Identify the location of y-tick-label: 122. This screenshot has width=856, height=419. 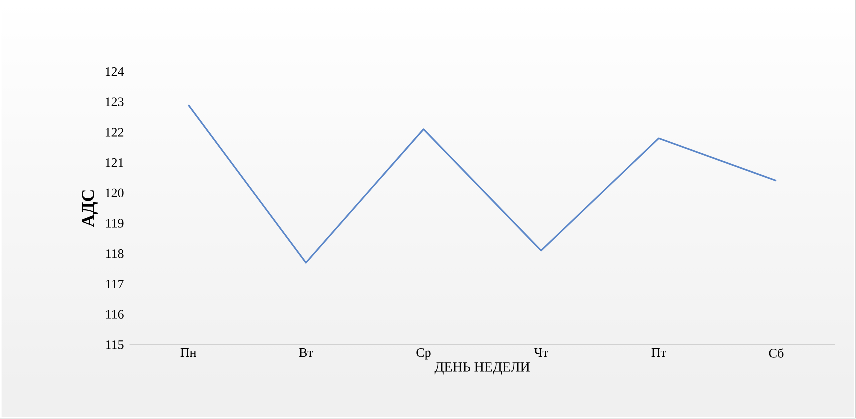
(115, 132).